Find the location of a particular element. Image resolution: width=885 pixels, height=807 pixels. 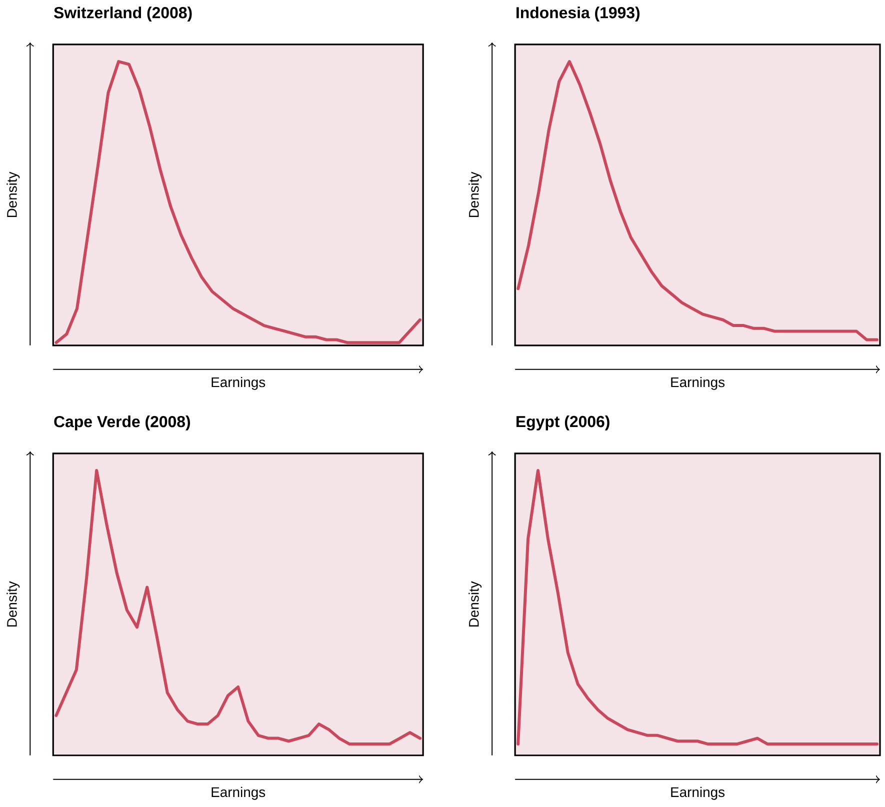

chart-title: Indonesia (1993) is located at coordinates (578, 14).